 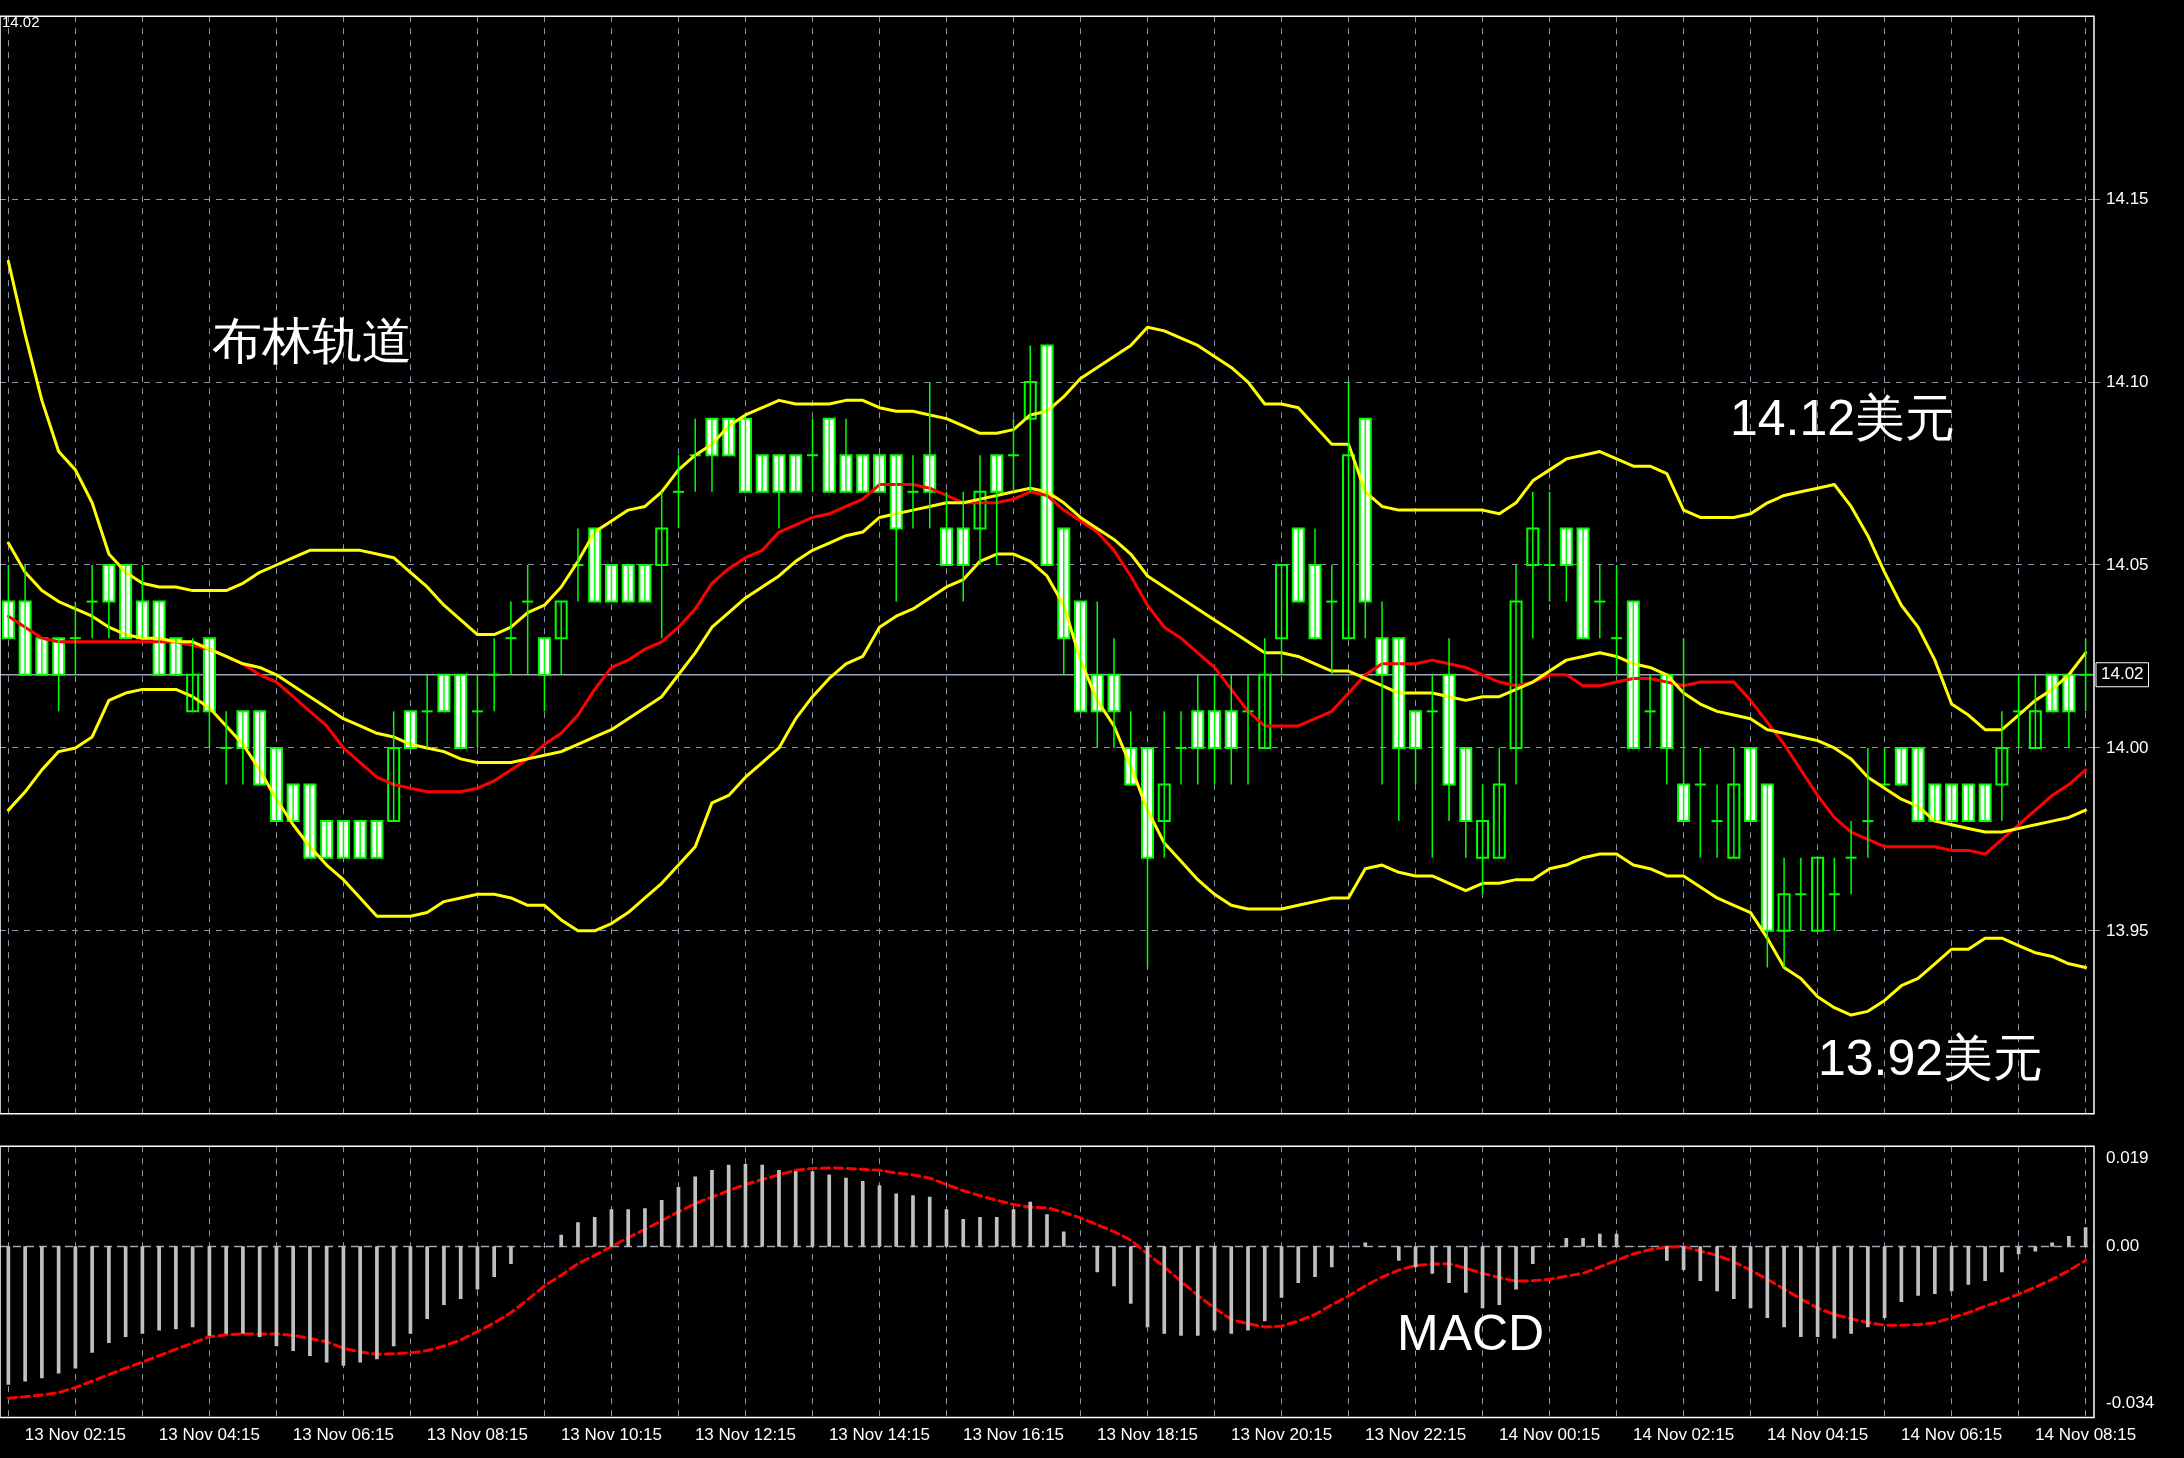 What do you see at coordinates (477, 1435) in the screenshot?
I see `x-tick-label: 13 Nov 08:15` at bounding box center [477, 1435].